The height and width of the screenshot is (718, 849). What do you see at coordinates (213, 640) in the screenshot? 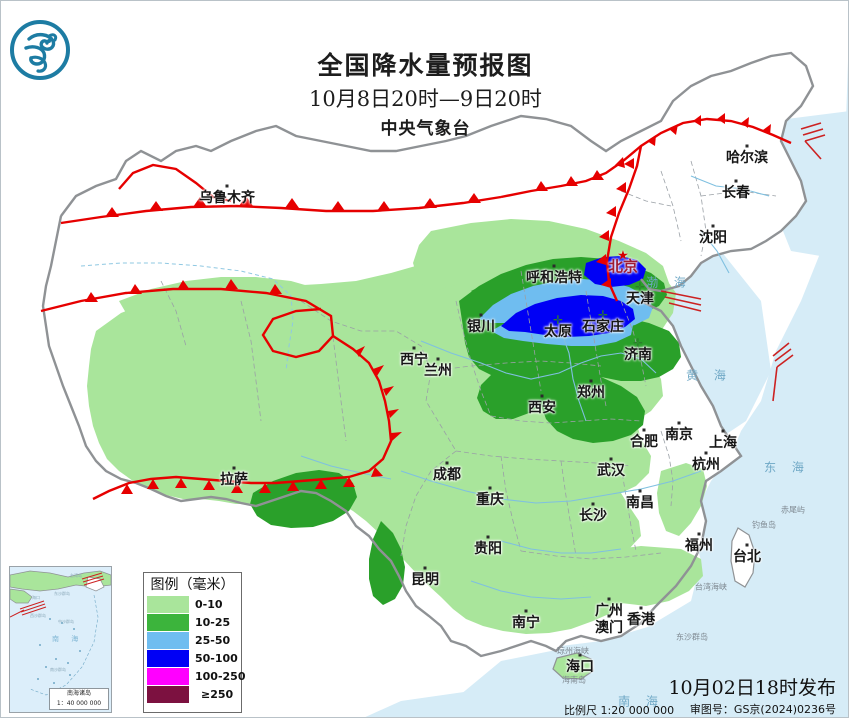
I see `legend-label: 25-50` at bounding box center [213, 640].